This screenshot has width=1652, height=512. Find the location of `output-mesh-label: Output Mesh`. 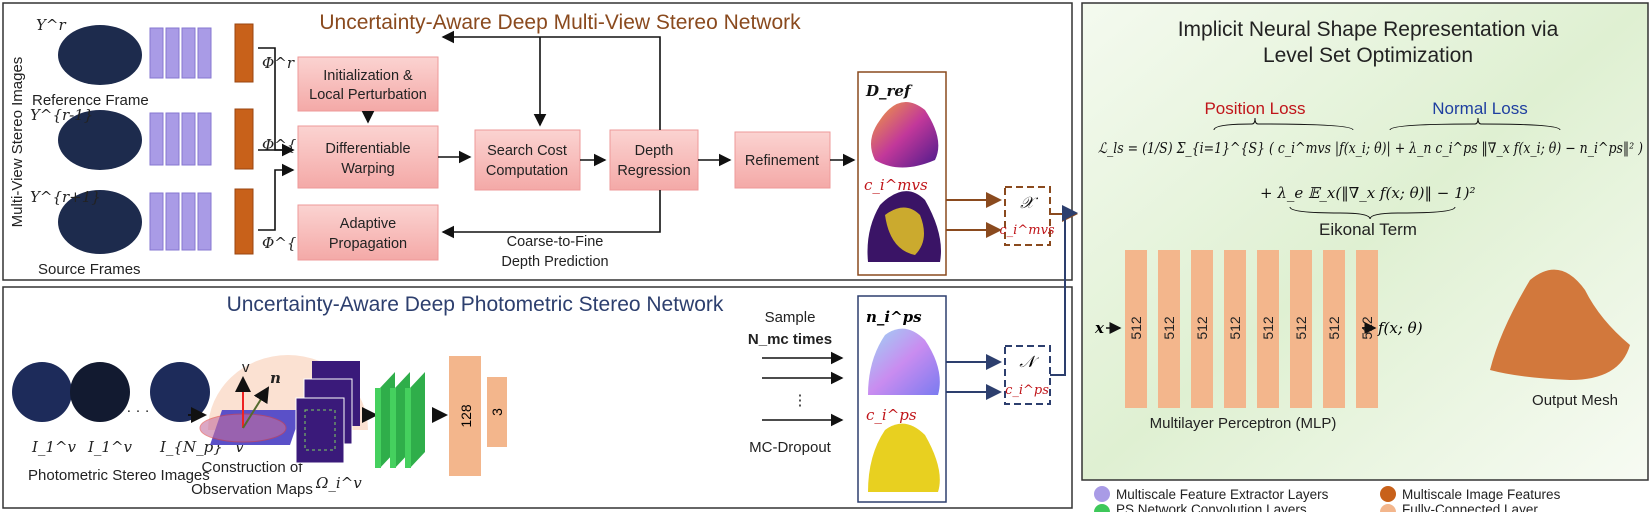

output-mesh-label: Output Mesh is located at coordinates (1575, 400).